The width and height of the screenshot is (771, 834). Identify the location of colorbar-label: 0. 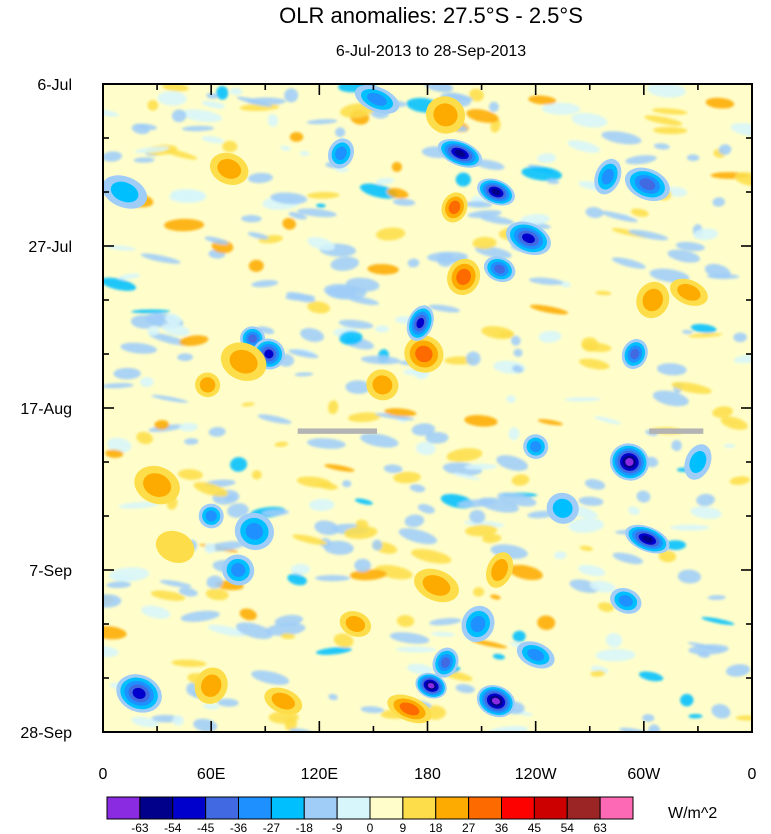
(370, 827).